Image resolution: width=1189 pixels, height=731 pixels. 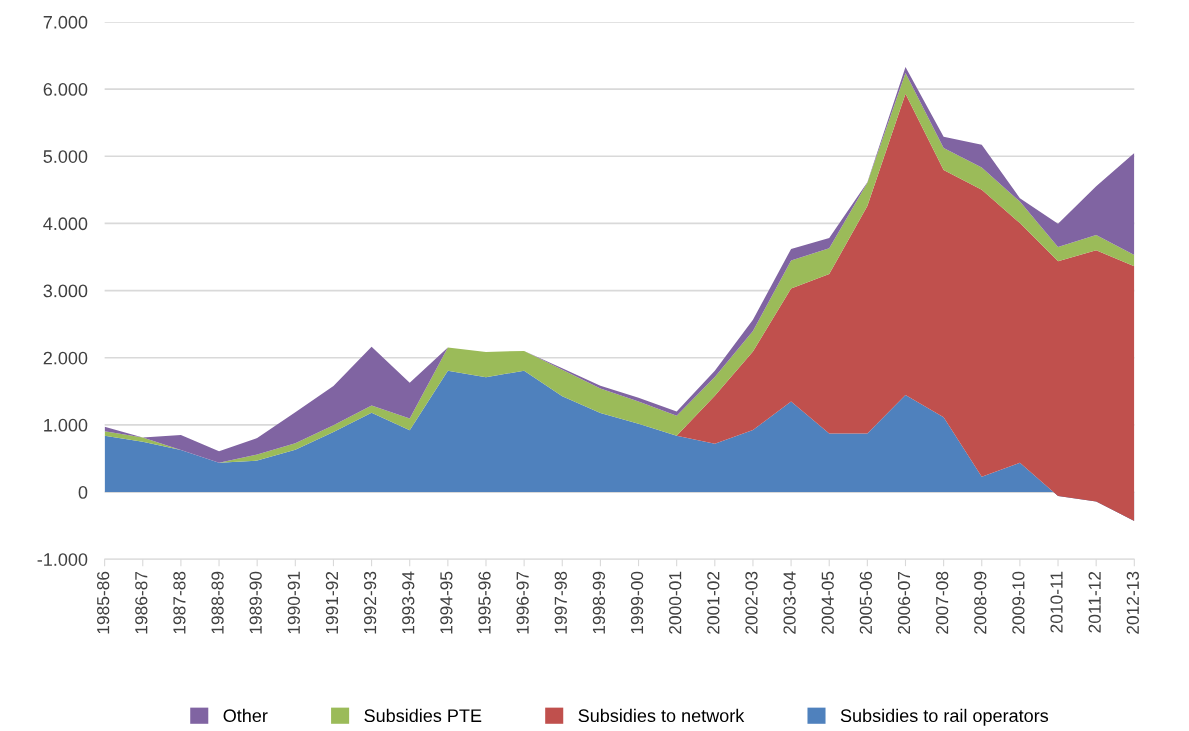 What do you see at coordinates (713, 602) in the screenshot?
I see `x-tick-label: 2001-02` at bounding box center [713, 602].